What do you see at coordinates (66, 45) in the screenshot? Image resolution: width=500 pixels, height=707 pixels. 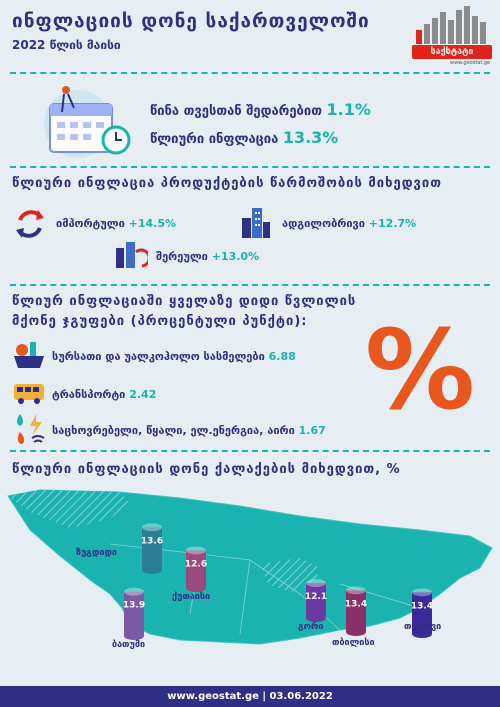 I see `page-subtitle: 2022 წლის მაისი` at bounding box center [66, 45].